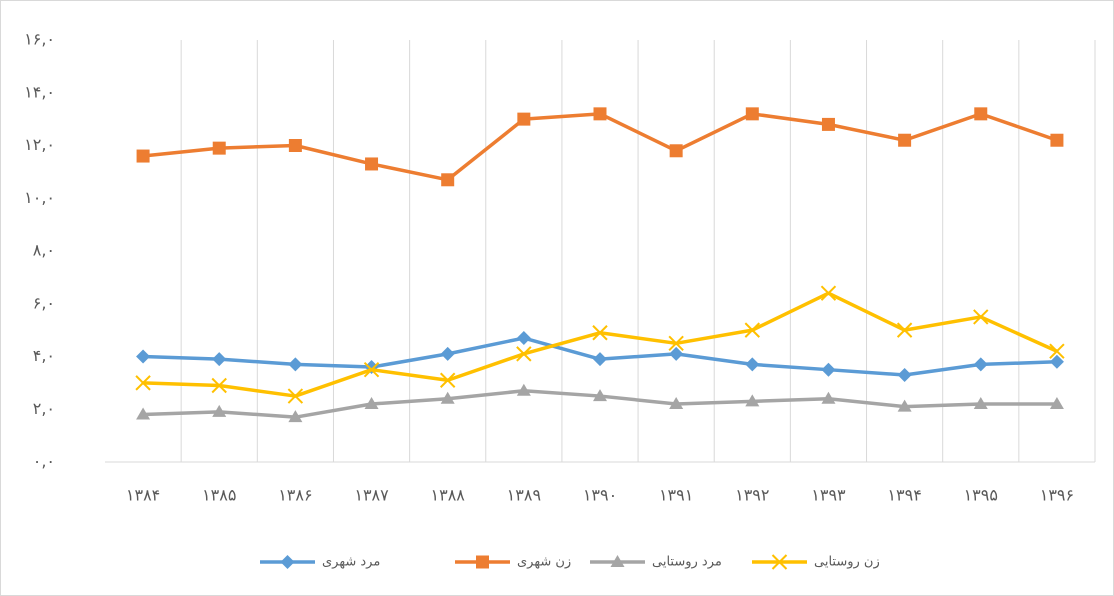 This screenshot has height=596, width=1114. What do you see at coordinates (351, 562) in the screenshot?
I see `legend-label: مرد شهری` at bounding box center [351, 562].